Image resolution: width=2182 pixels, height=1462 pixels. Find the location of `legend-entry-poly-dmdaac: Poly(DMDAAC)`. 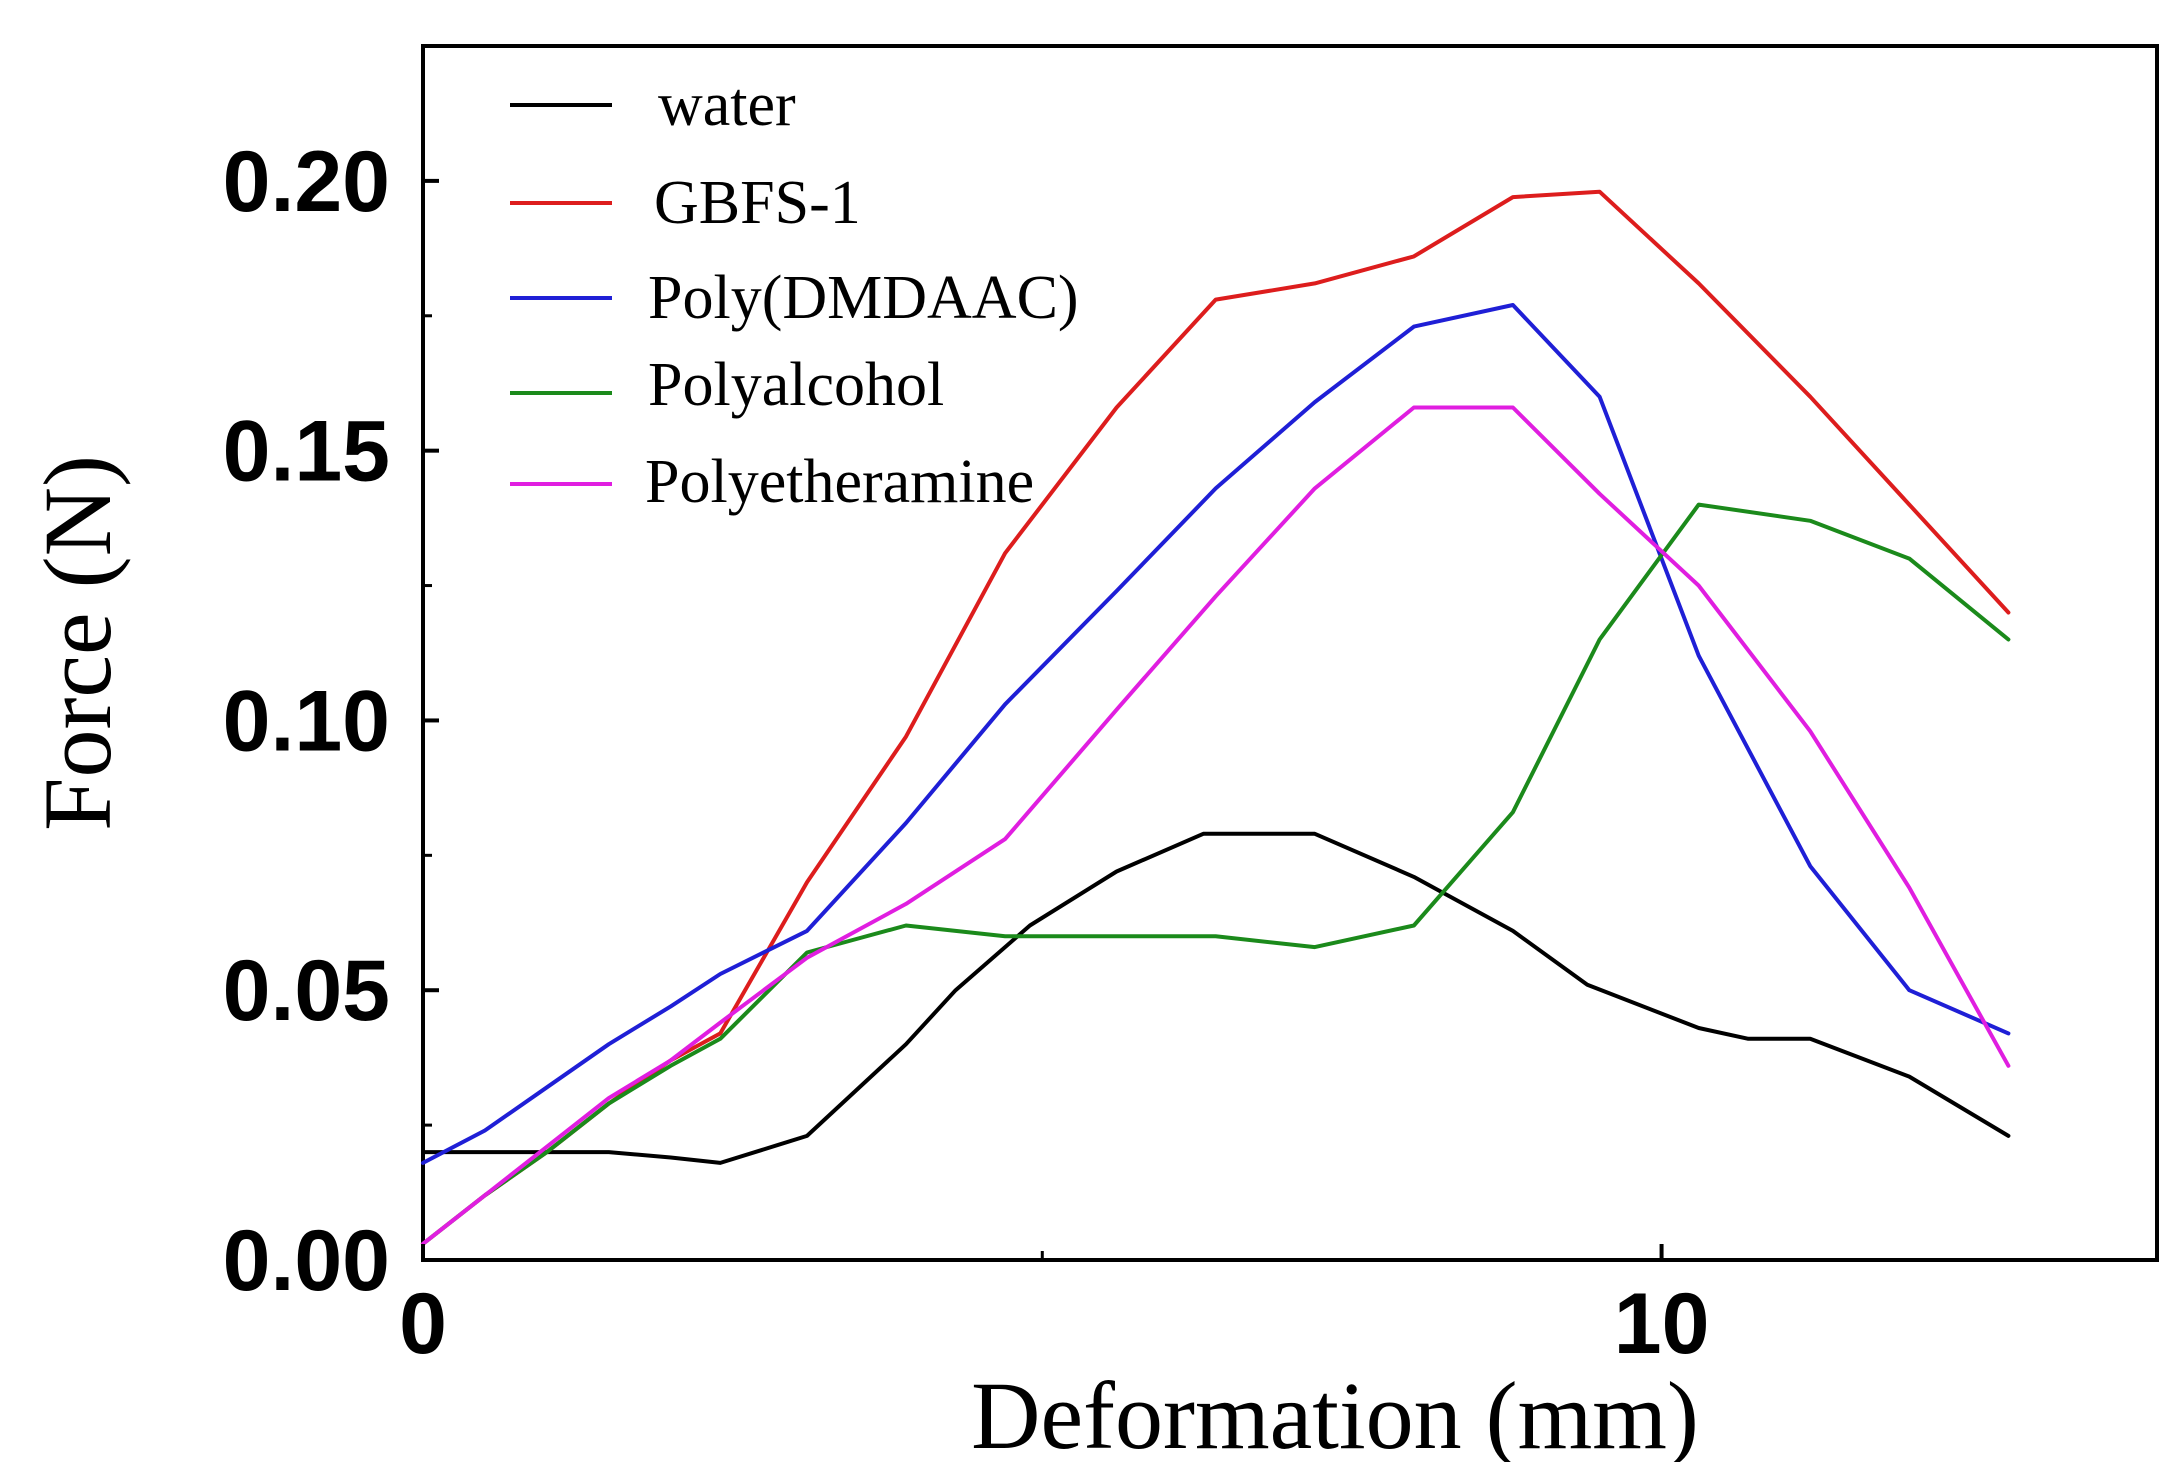

legend-entry-poly-dmdaac: Poly(DMDAAC) is located at coordinates (794, 298).